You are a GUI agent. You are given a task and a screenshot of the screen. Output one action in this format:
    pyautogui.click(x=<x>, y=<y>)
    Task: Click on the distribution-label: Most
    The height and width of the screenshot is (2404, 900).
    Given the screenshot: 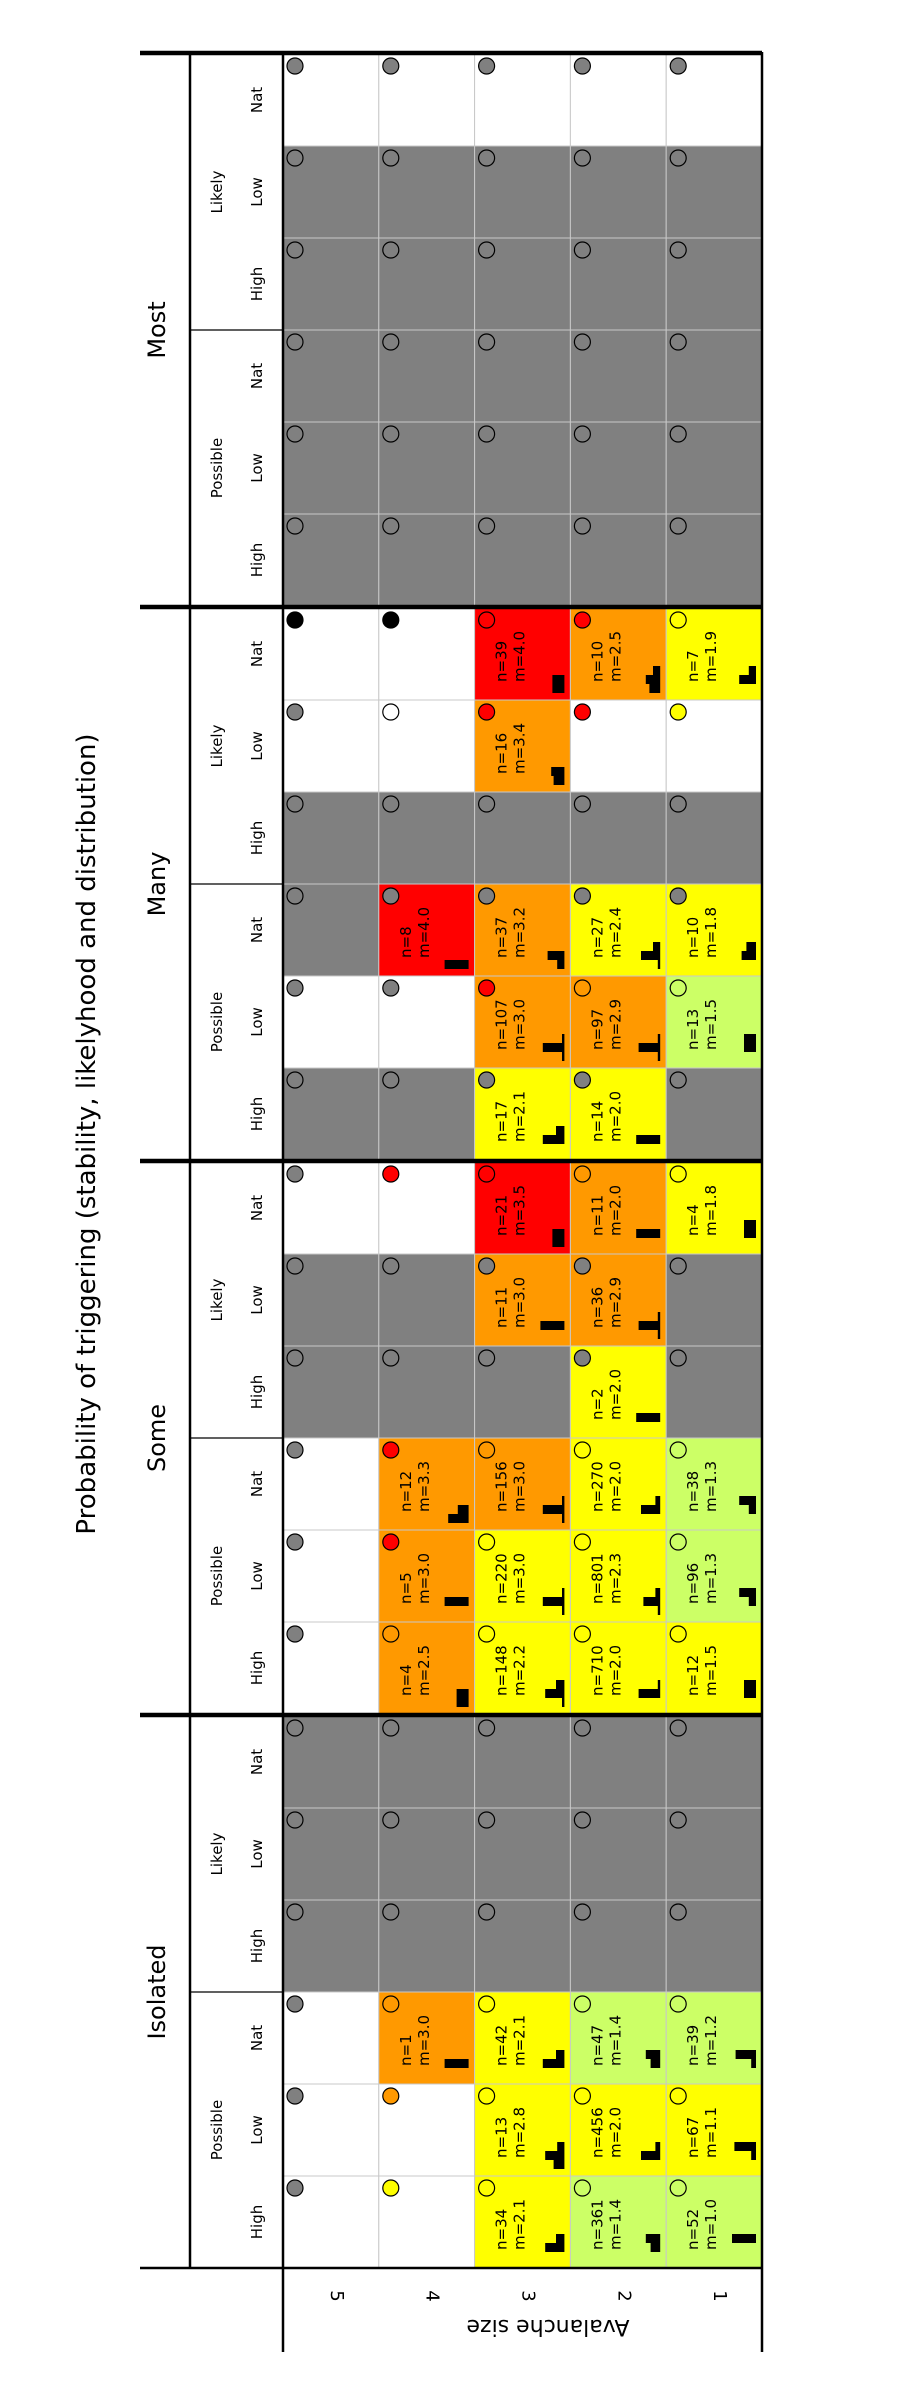 What is the action you would take?
    pyautogui.click(x=157, y=329)
    